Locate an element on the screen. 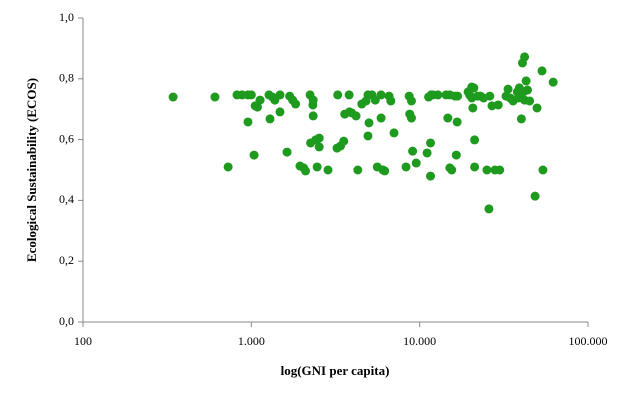  x-tick-label: 100.000 is located at coordinates (588, 341).